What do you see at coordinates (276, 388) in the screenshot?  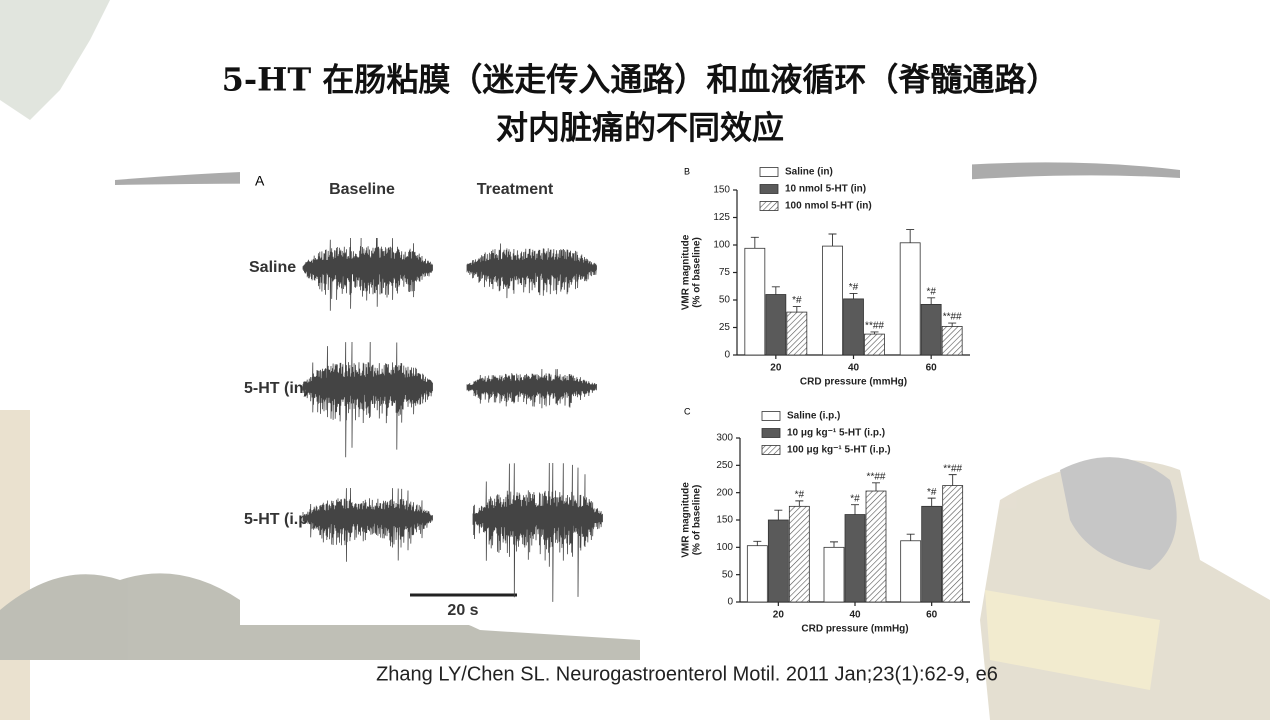 I see `row-label: 5-HT (in)` at bounding box center [276, 388].